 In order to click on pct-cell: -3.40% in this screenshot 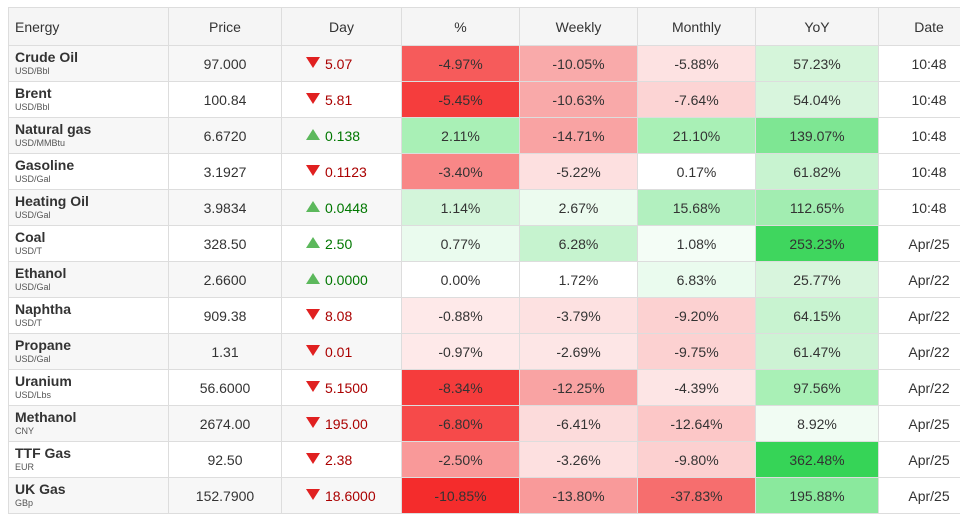, I will do `click(460, 171)`.